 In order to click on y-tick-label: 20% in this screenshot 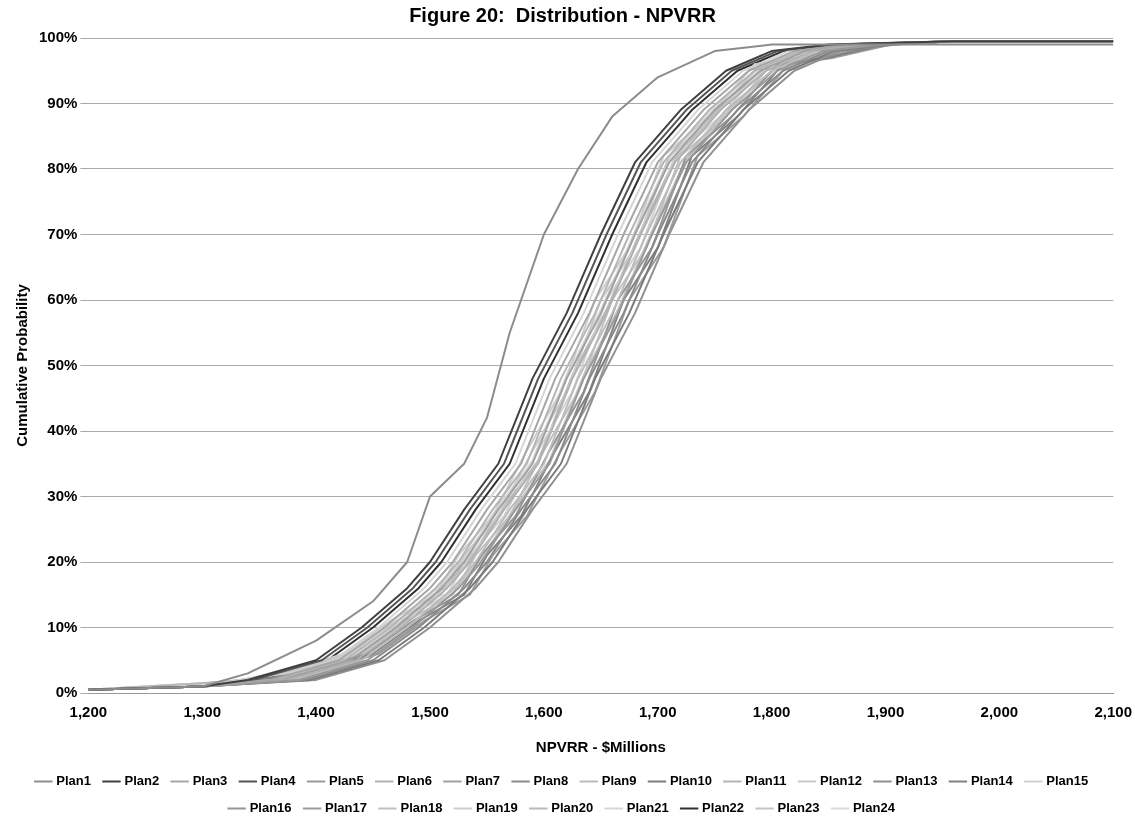, I will do `click(62, 561)`.